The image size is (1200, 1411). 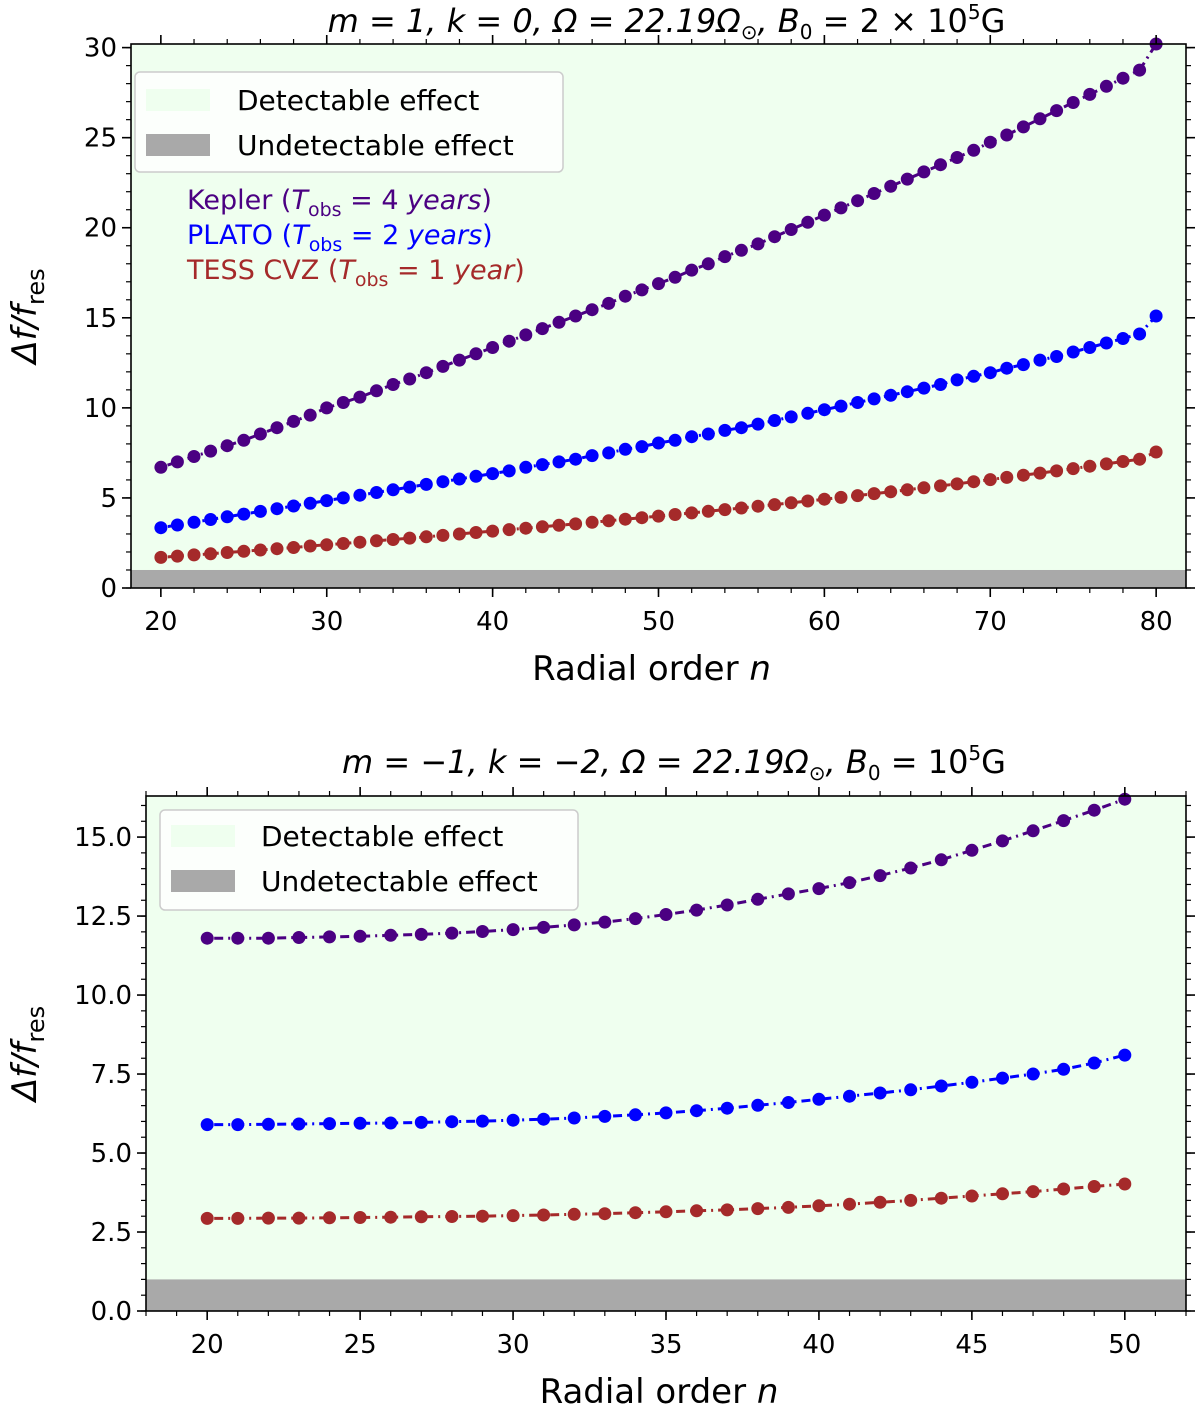 What do you see at coordinates (239, 200) in the screenshot?
I see `annotation-name: Kepler (` at bounding box center [239, 200].